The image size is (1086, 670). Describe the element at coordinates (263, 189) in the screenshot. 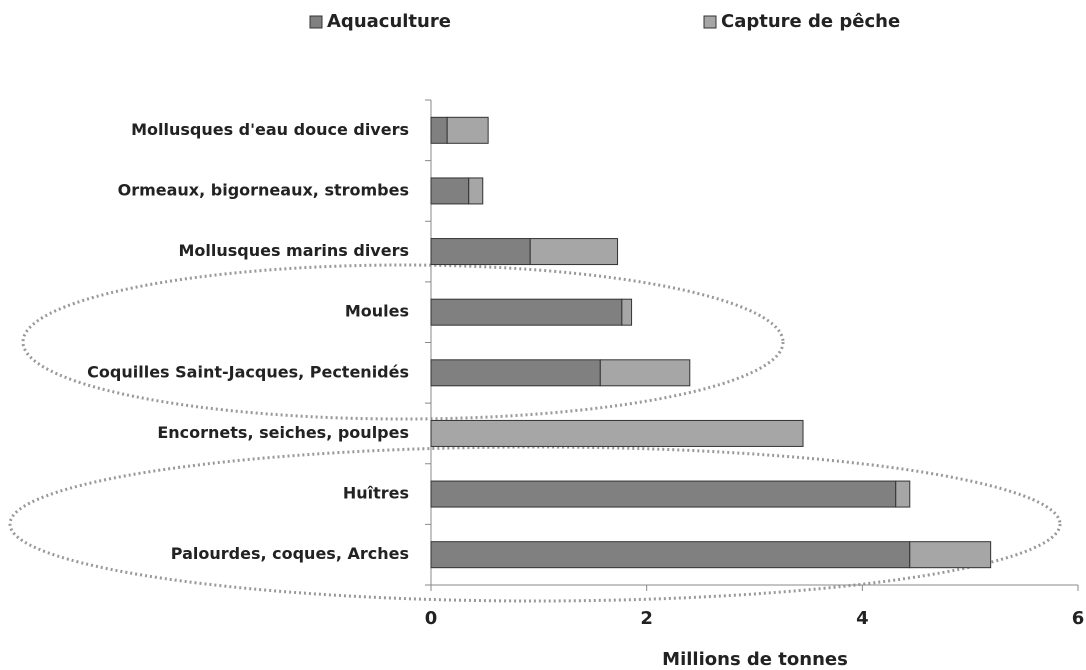

I see `y-tick-label: Ormeaux, bigorneaux, strombes` at that location.